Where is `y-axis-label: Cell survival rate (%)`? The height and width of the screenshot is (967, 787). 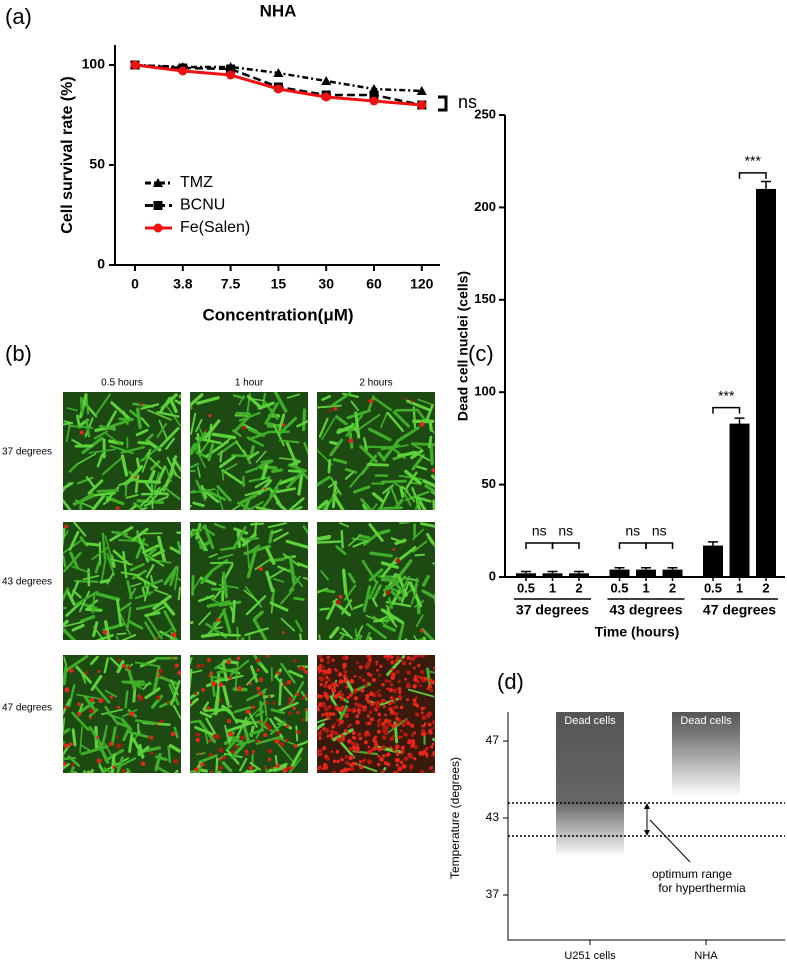 y-axis-label: Cell survival rate (%) is located at coordinates (67, 154).